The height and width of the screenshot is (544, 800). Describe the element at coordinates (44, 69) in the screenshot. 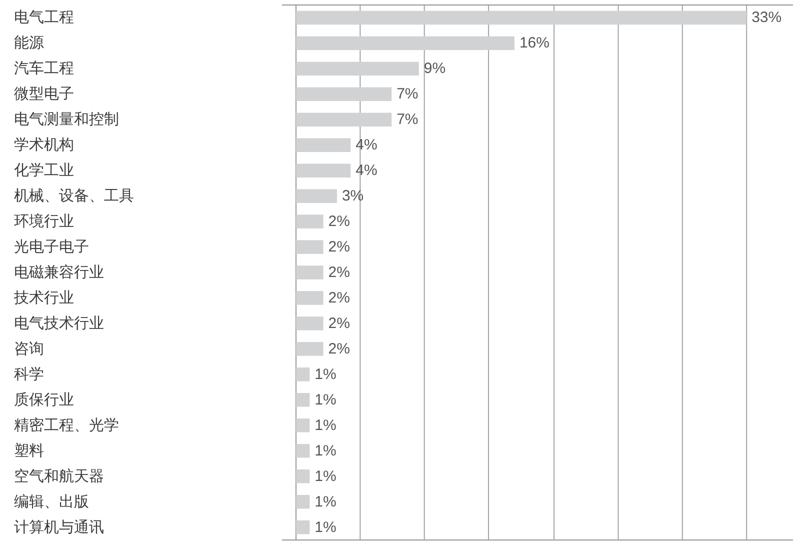

I see `y-tick-label: 汽车工程` at that location.